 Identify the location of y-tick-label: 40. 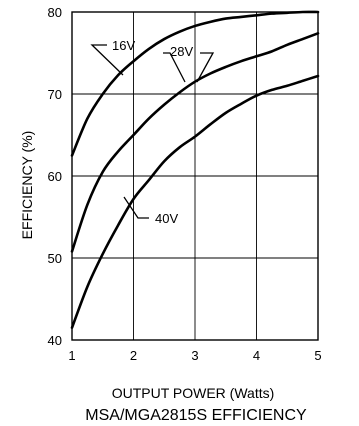
(55, 340).